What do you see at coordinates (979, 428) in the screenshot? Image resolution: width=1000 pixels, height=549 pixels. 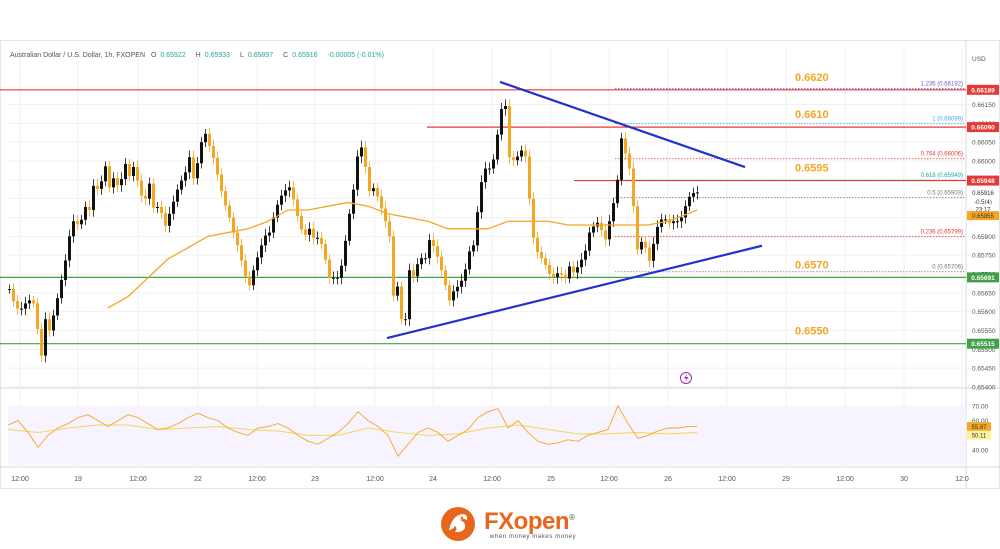 I see `rsi-tag-text: 55.87` at bounding box center [979, 428].